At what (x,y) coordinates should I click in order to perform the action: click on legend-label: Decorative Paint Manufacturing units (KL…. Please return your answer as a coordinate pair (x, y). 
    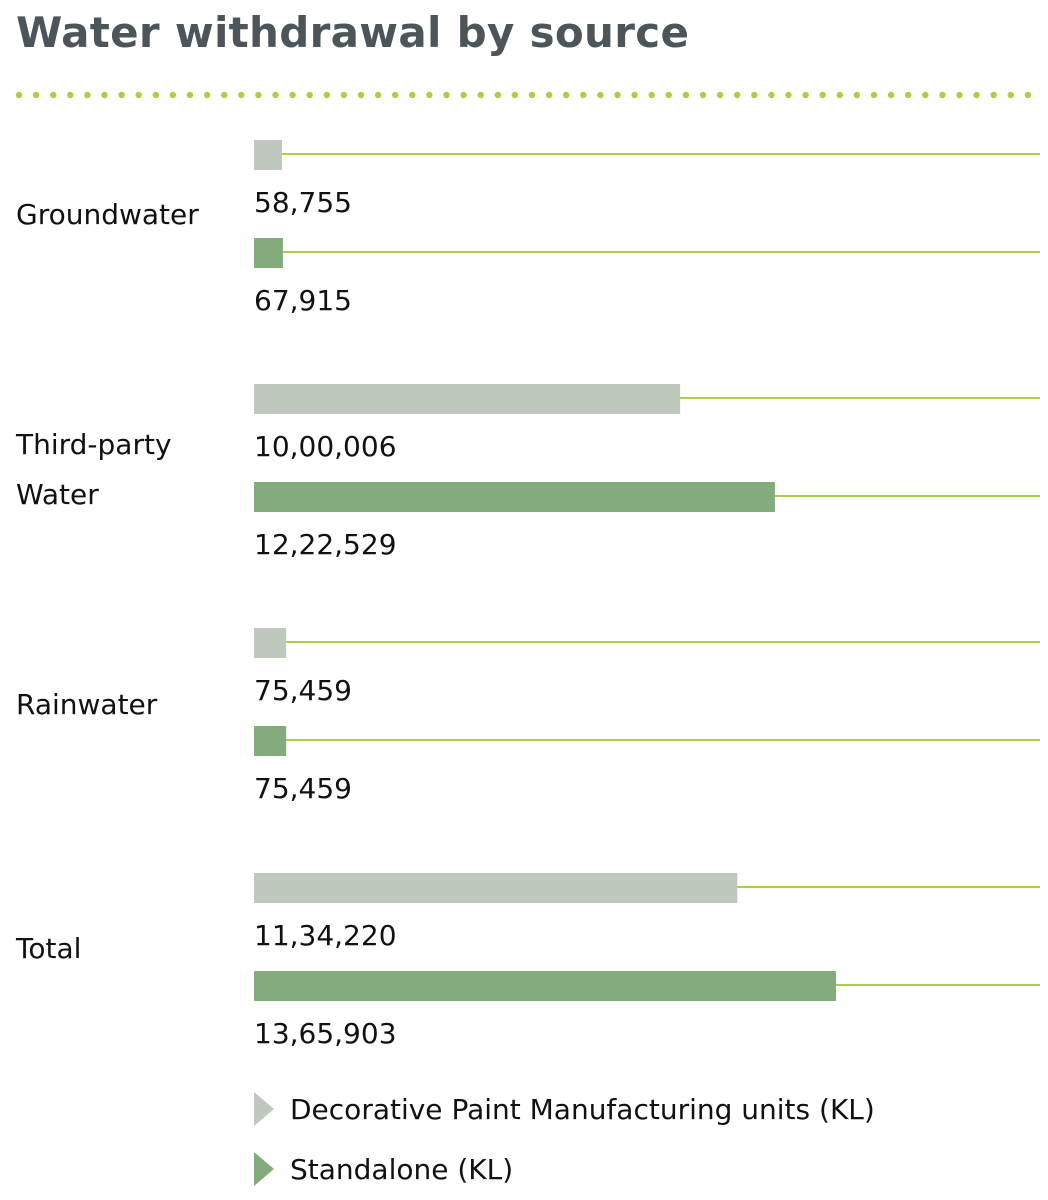
    Looking at the image, I should click on (582, 1109).